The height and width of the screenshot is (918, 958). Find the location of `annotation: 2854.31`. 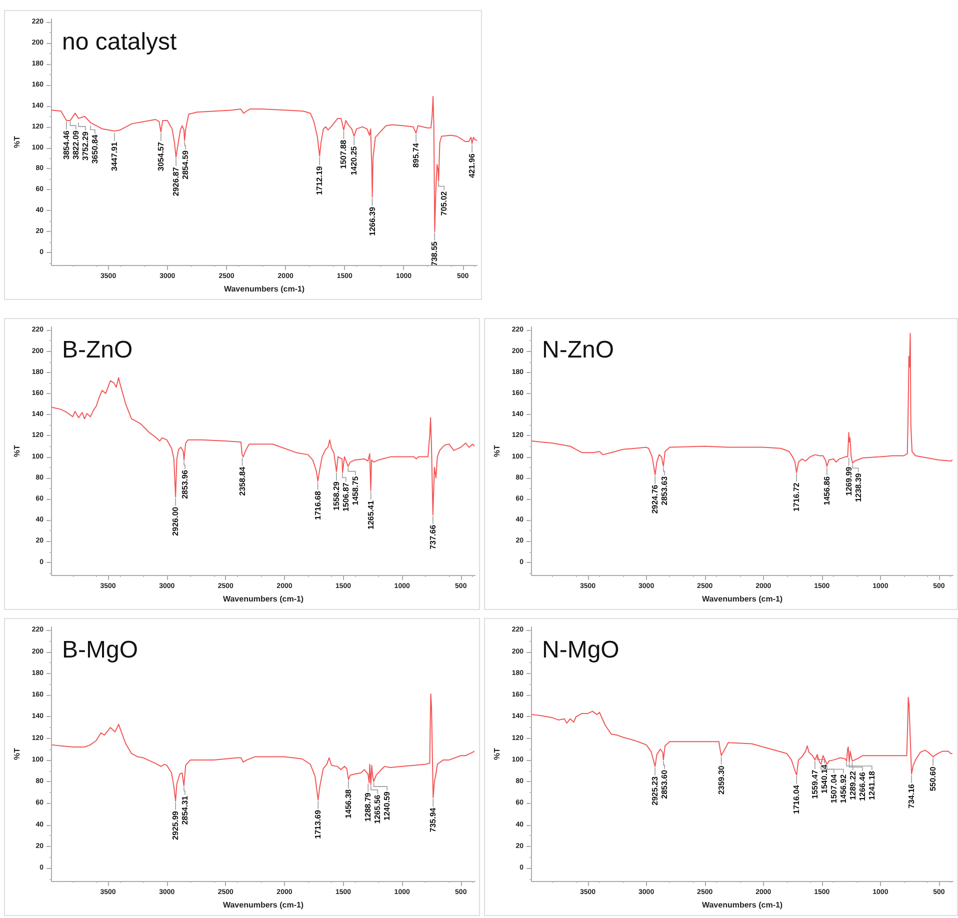

annotation: 2854.31 is located at coordinates (185, 810).